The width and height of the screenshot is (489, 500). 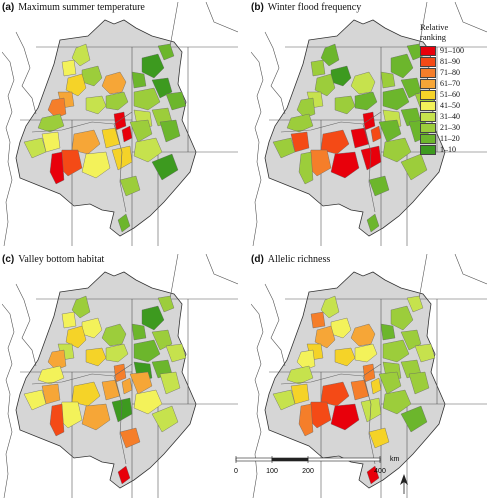 What do you see at coordinates (257, 7) in the screenshot?
I see `panel-letter-b: (b)` at bounding box center [257, 7].